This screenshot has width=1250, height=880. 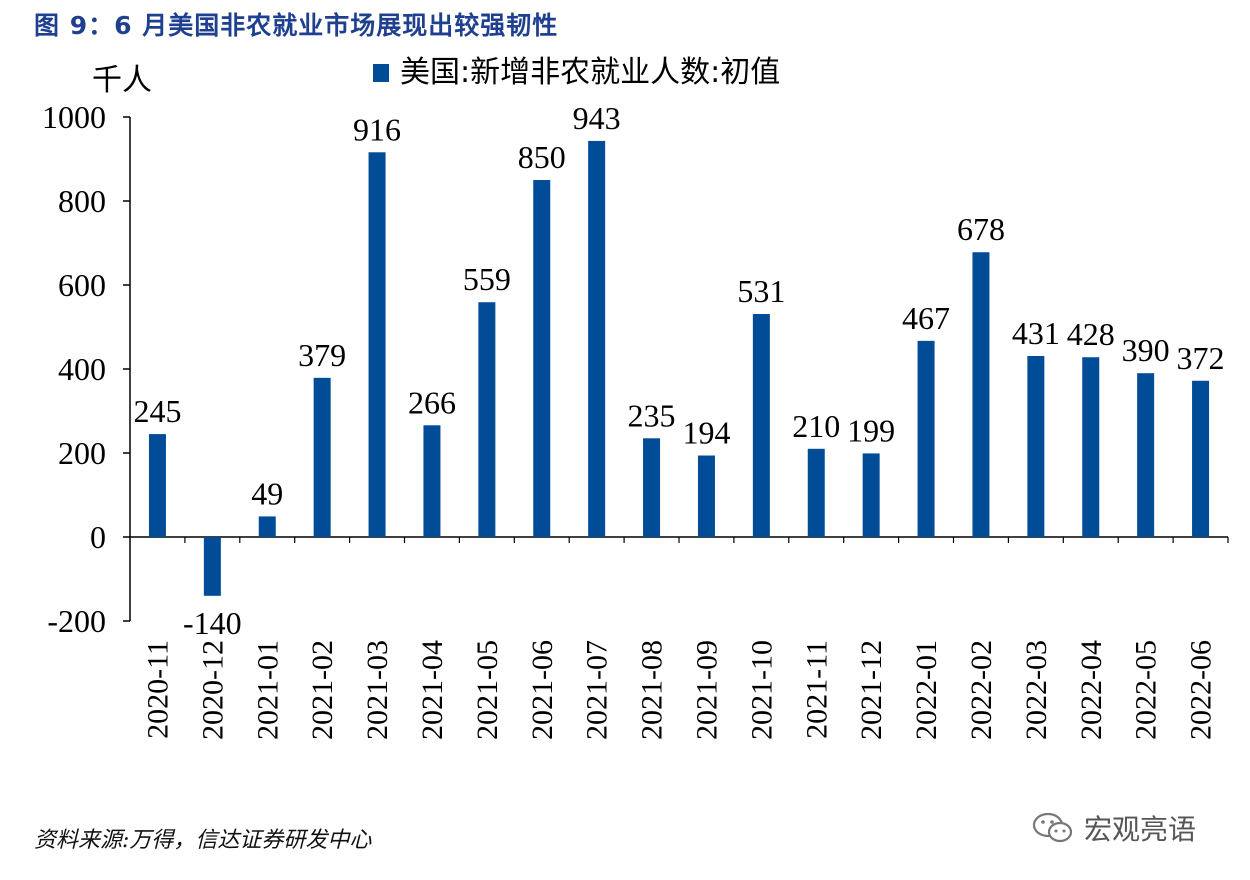 I want to click on watermark: 宏观亮语, so click(x=1114, y=828).